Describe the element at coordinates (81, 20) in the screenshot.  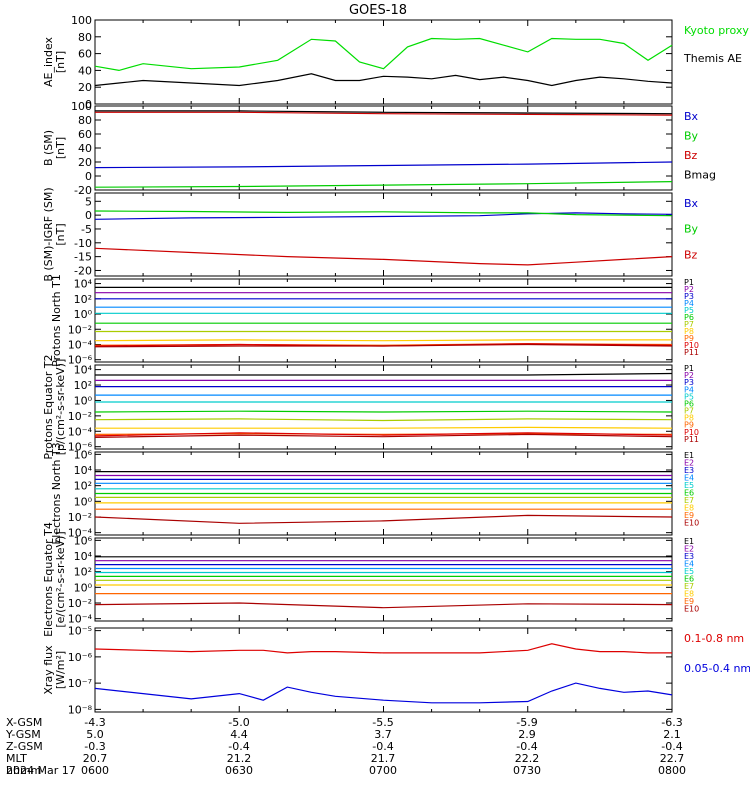
I see `y-tick-label: 100` at that location.